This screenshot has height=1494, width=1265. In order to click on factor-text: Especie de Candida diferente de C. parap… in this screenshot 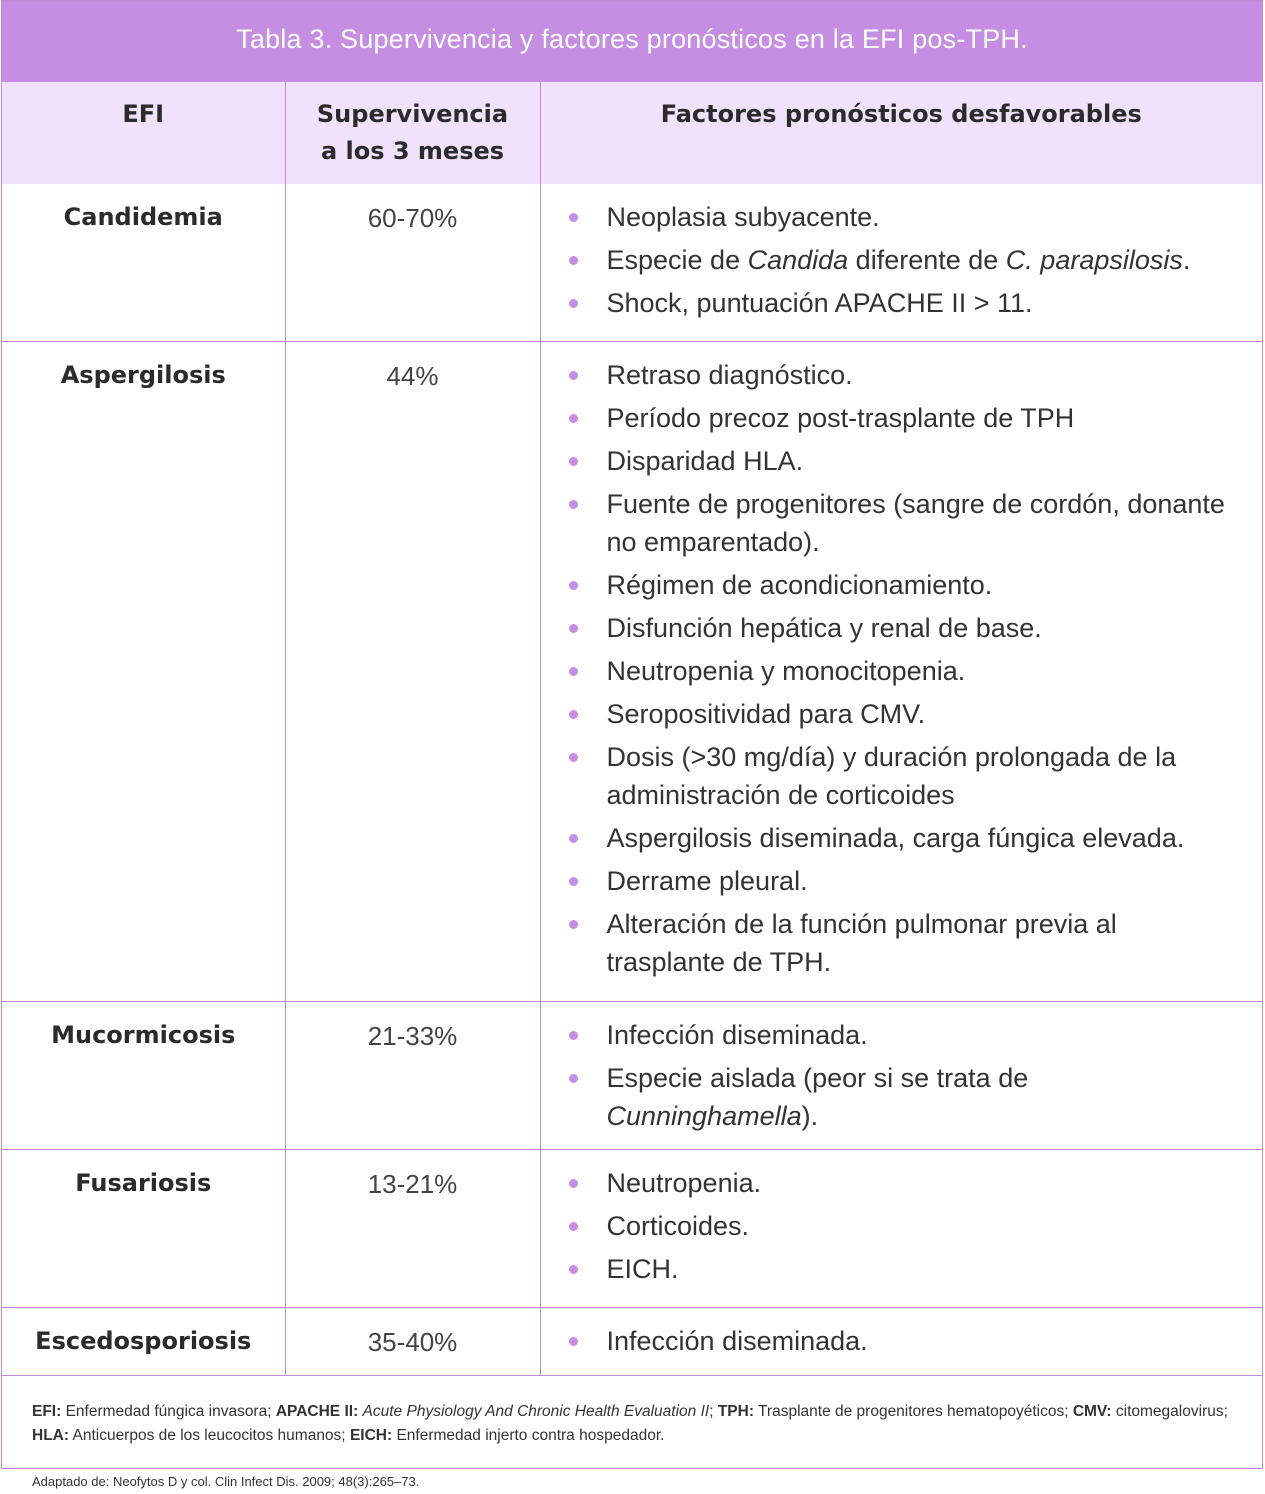, I will do `click(898, 260)`.